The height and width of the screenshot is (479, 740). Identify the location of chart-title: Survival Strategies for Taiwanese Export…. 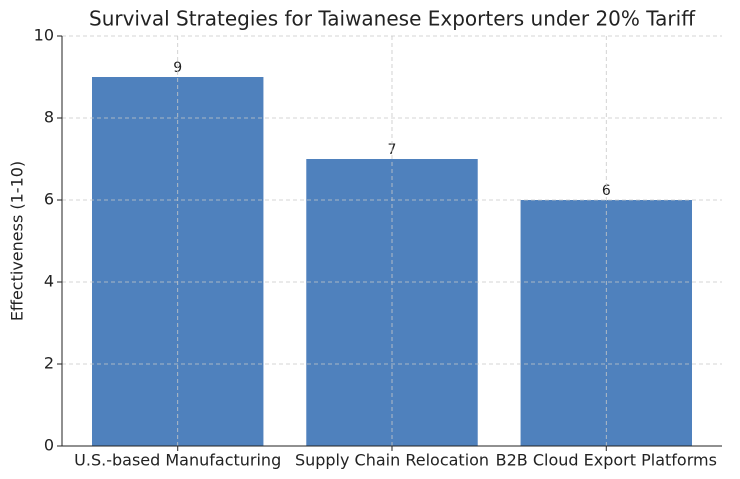
(392, 19).